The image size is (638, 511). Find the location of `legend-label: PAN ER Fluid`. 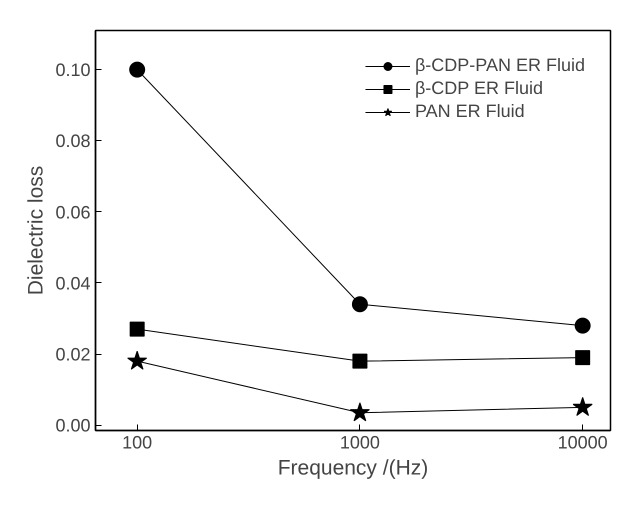

legend-label: PAN ER Fluid is located at coordinates (469, 111).